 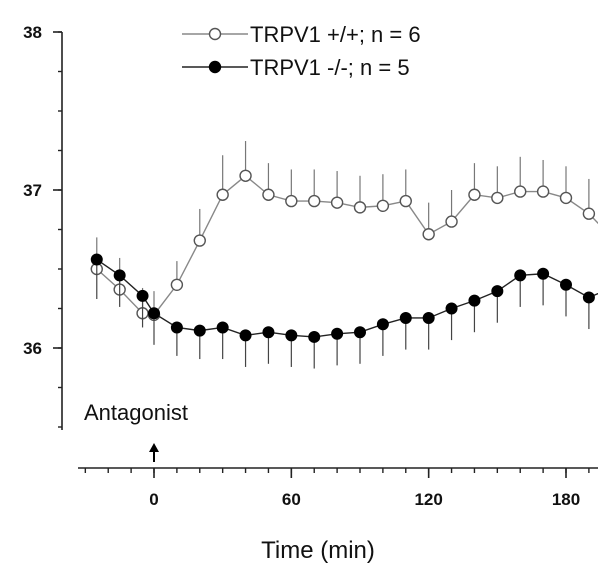 What do you see at coordinates (154, 447) in the screenshot?
I see `antagonist-arrow-icon` at bounding box center [154, 447].